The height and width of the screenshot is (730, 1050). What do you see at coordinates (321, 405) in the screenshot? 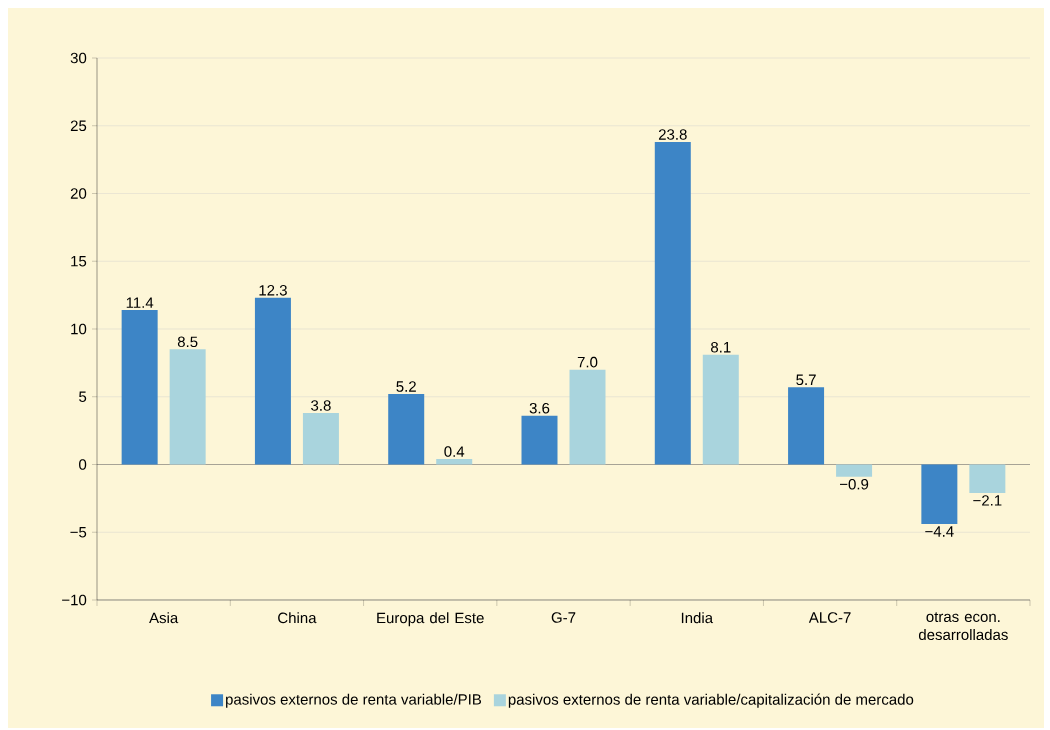
I see `data-label: 3.8` at bounding box center [321, 405].